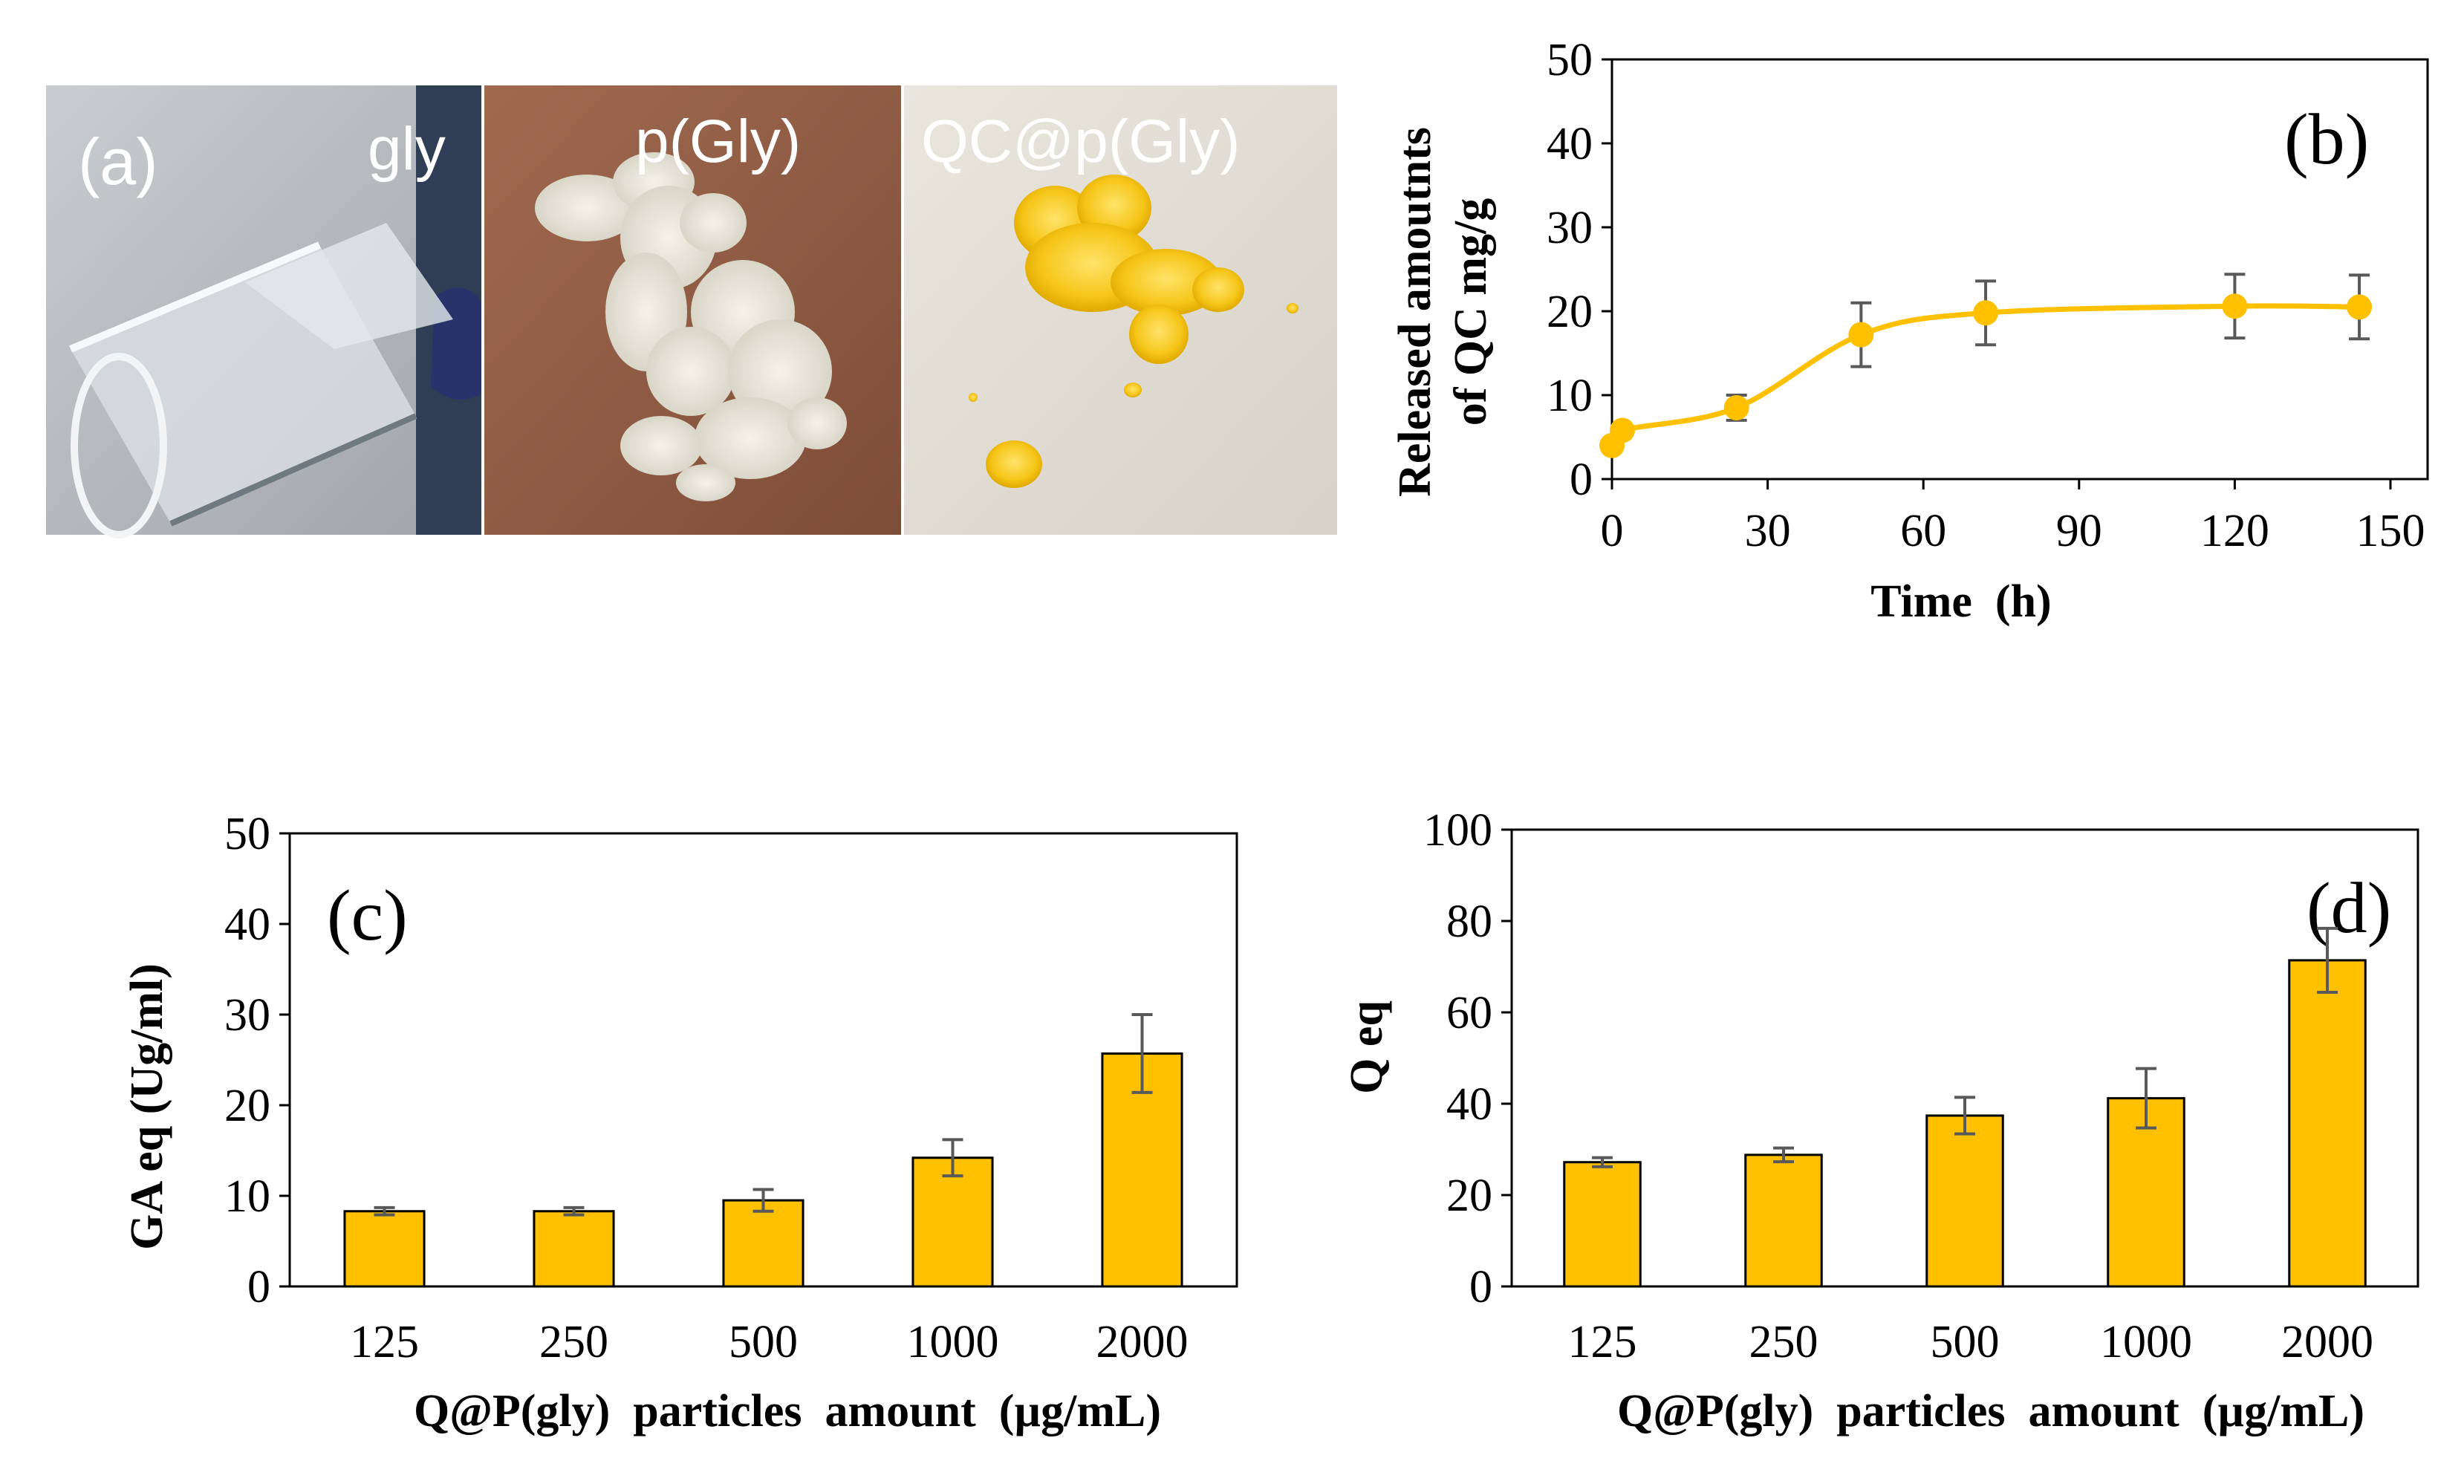 The image size is (2464, 1484). What do you see at coordinates (1415, 312) in the screenshot?
I see `y-axis-title-b-line1: Released amoutnts` at bounding box center [1415, 312].